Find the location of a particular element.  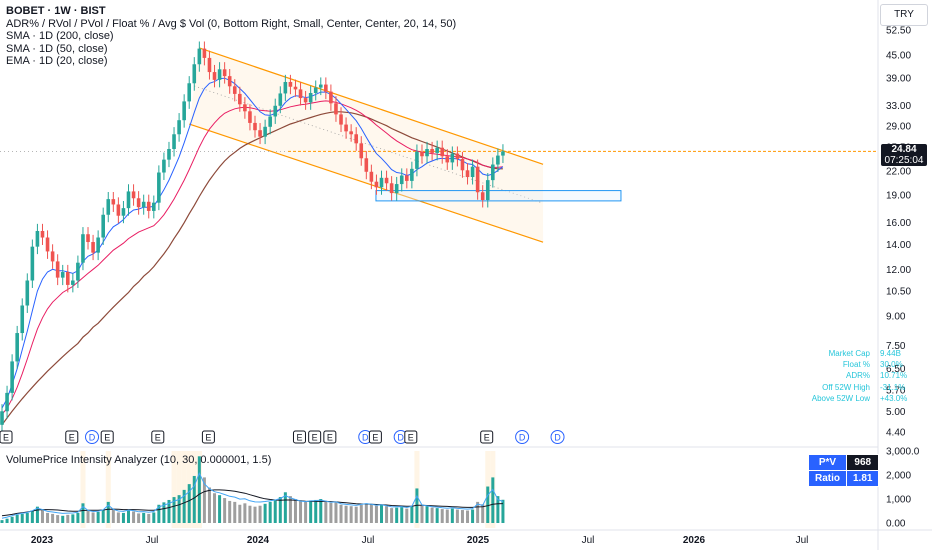

symbol-title: BOBET · 1W · BIST is located at coordinates (56, 11).